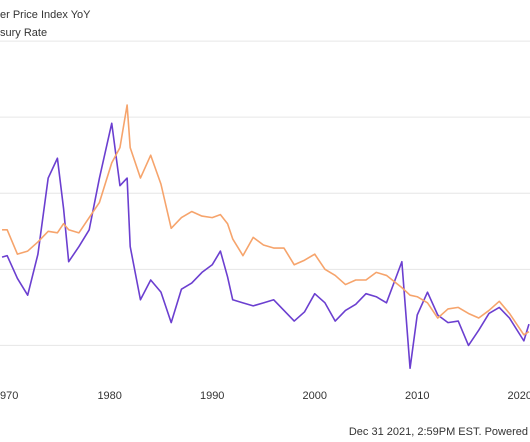 The height and width of the screenshot is (442, 530). I want to click on x-tick-label: 1990, so click(212, 396).